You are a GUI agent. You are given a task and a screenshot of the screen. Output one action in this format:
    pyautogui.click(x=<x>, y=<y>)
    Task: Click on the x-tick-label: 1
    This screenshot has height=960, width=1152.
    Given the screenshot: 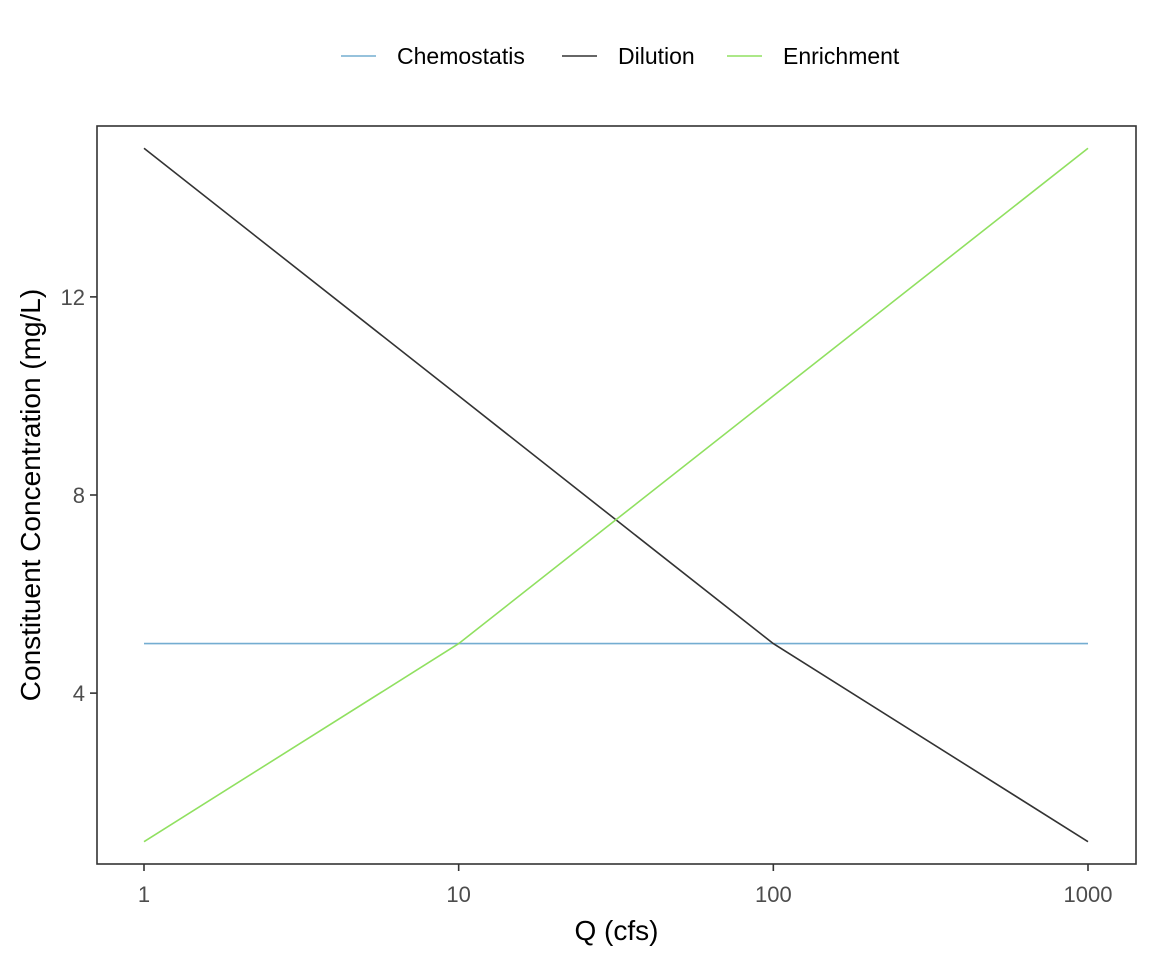 What is the action you would take?
    pyautogui.click(x=144, y=894)
    